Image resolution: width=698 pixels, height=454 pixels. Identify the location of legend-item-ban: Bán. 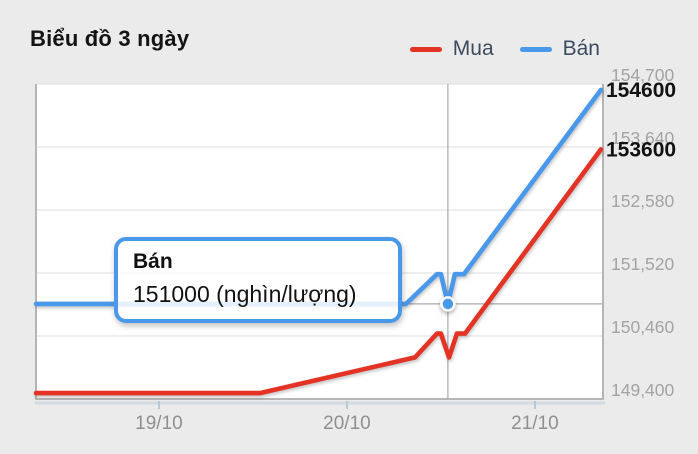
(559, 49).